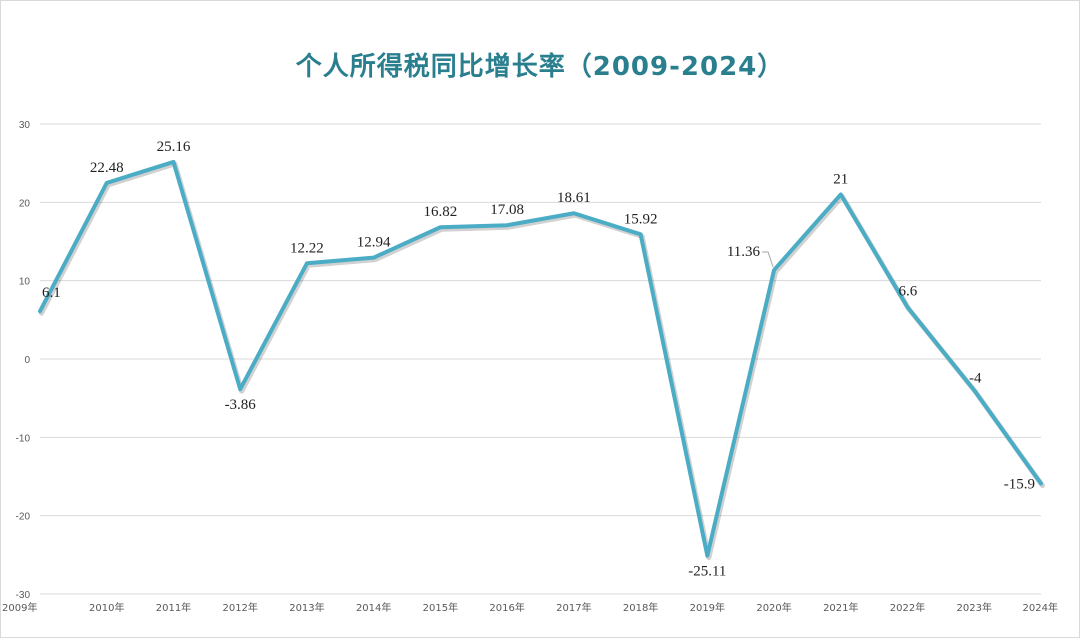  I want to click on y-tick-label: 20, so click(25, 203).